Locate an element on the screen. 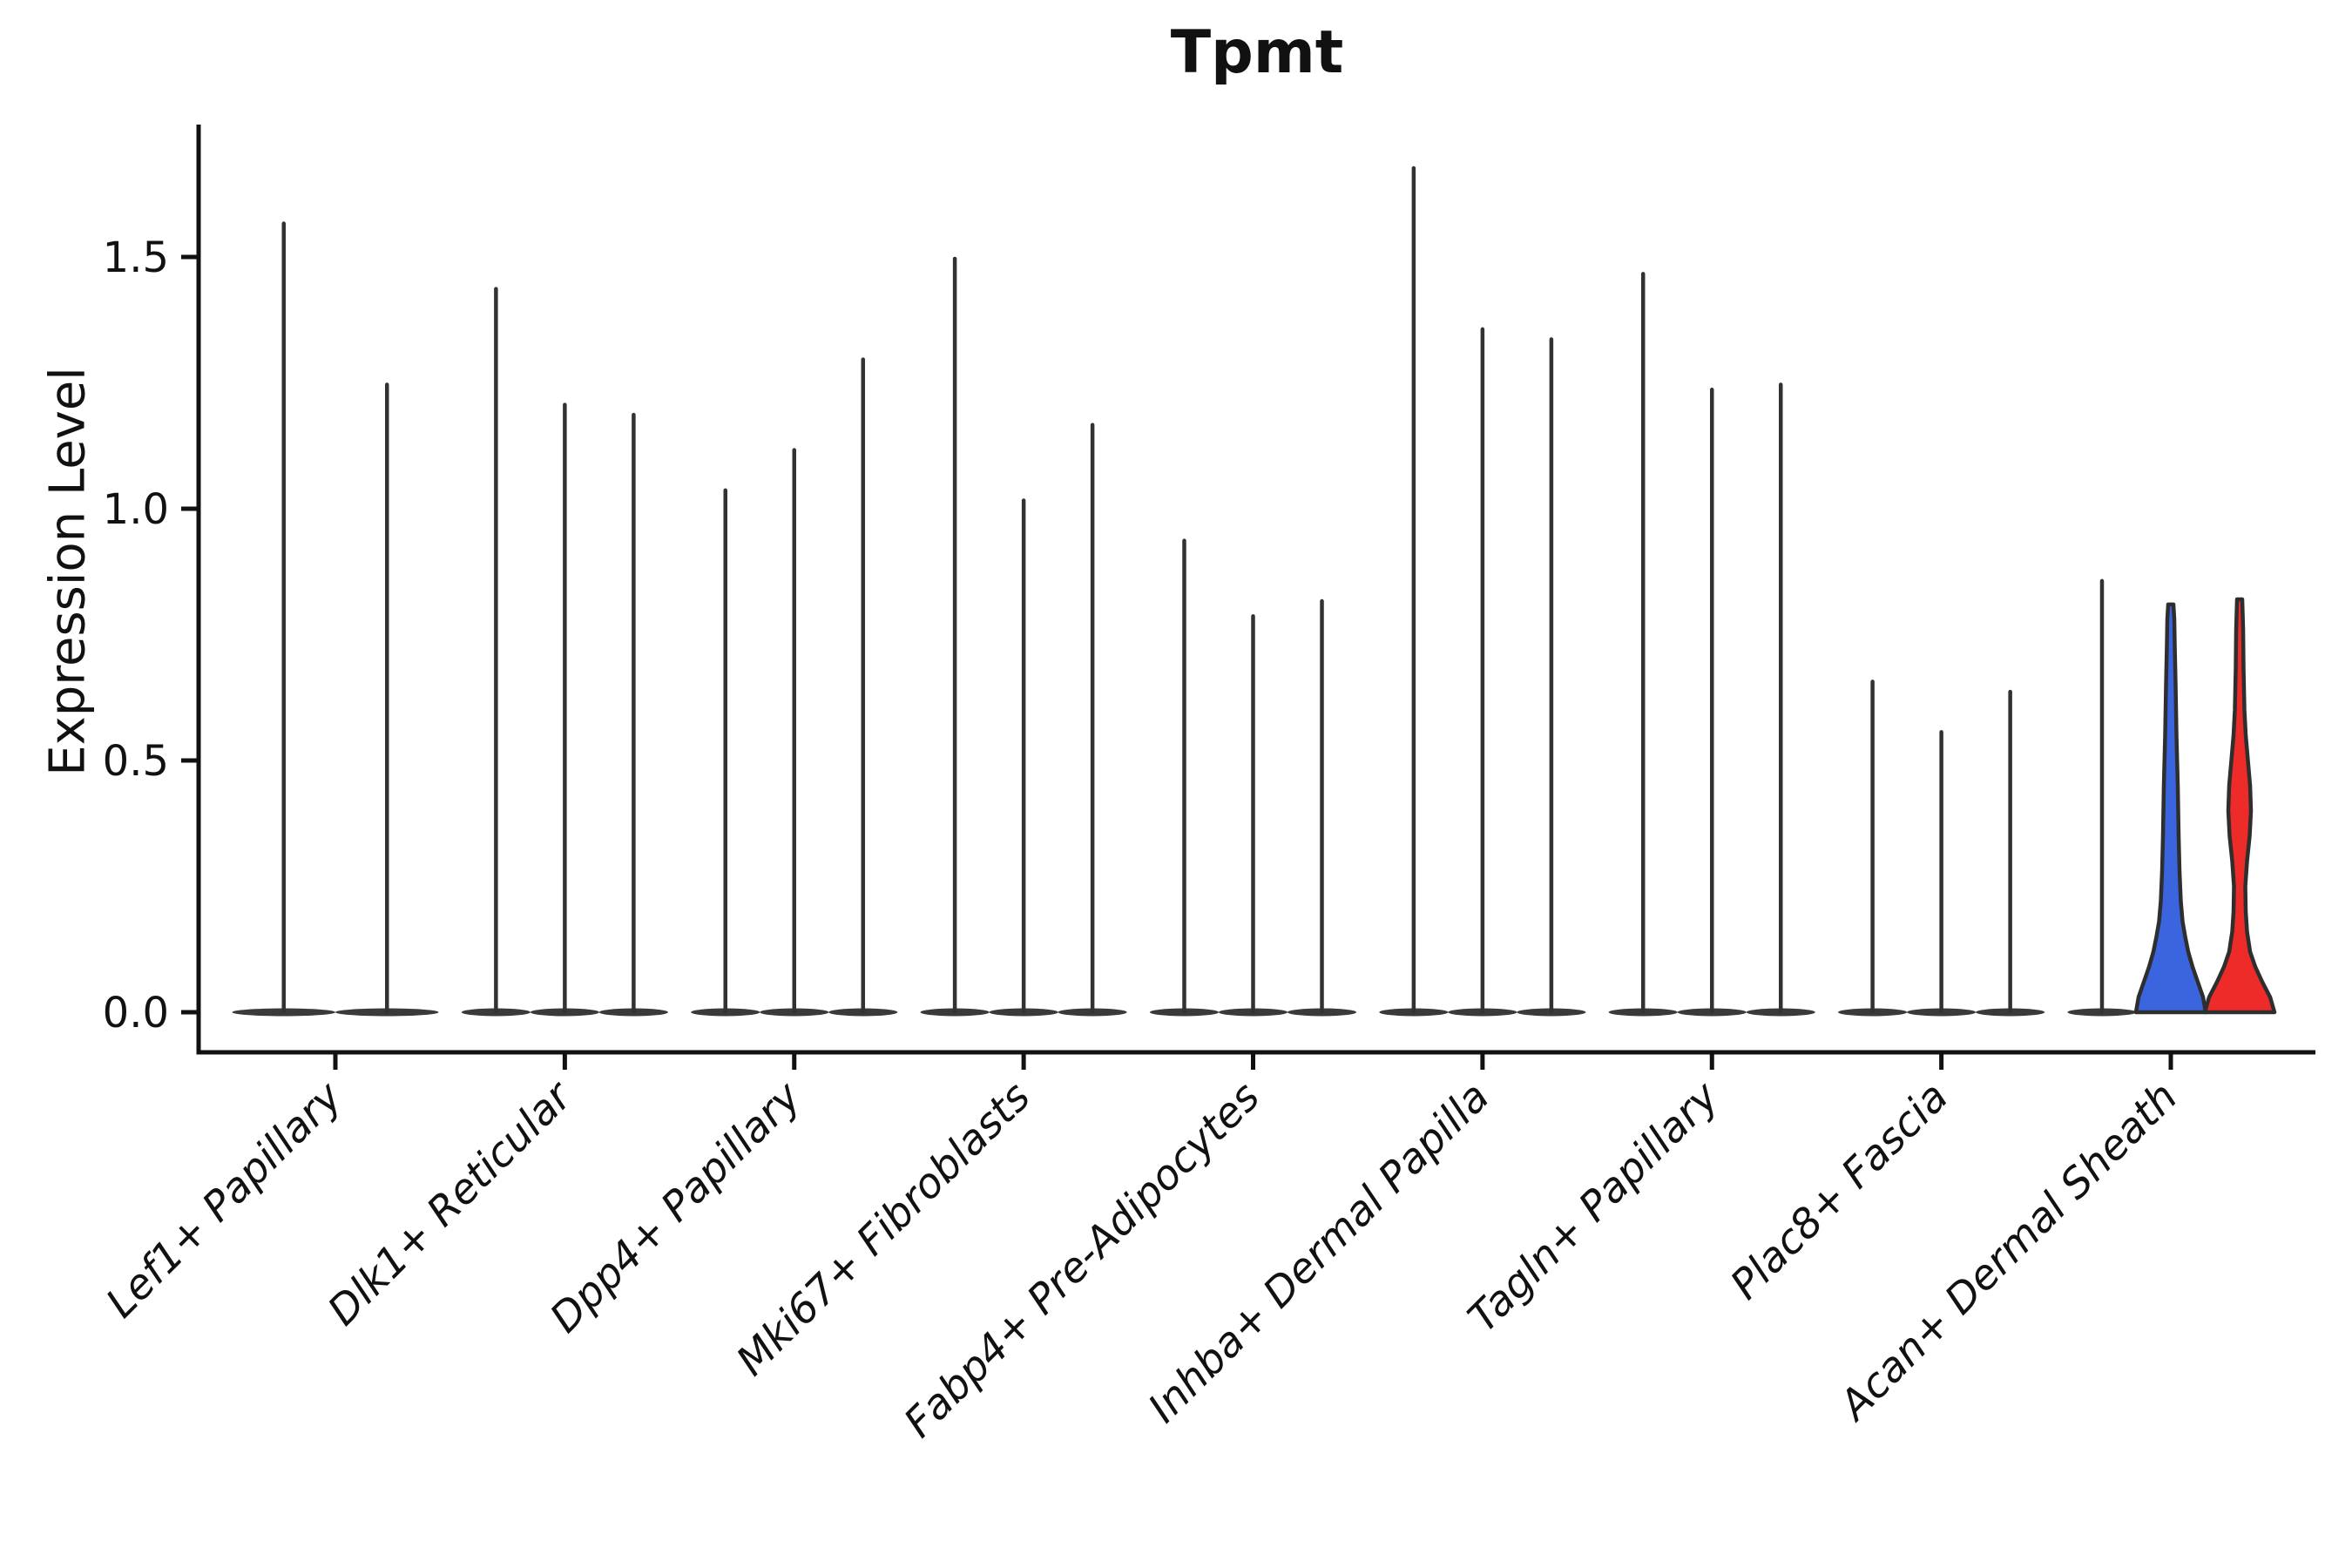 This screenshot has height=1568, width=2352. y-tick-label: 0.0 is located at coordinates (136, 1013).